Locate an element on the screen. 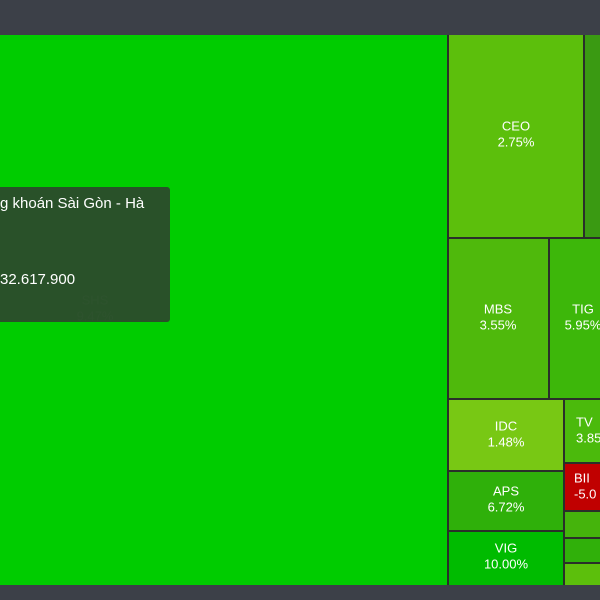 This screenshot has width=600, height=600. tooltip-volume: 32.617.900 is located at coordinates (37, 279).